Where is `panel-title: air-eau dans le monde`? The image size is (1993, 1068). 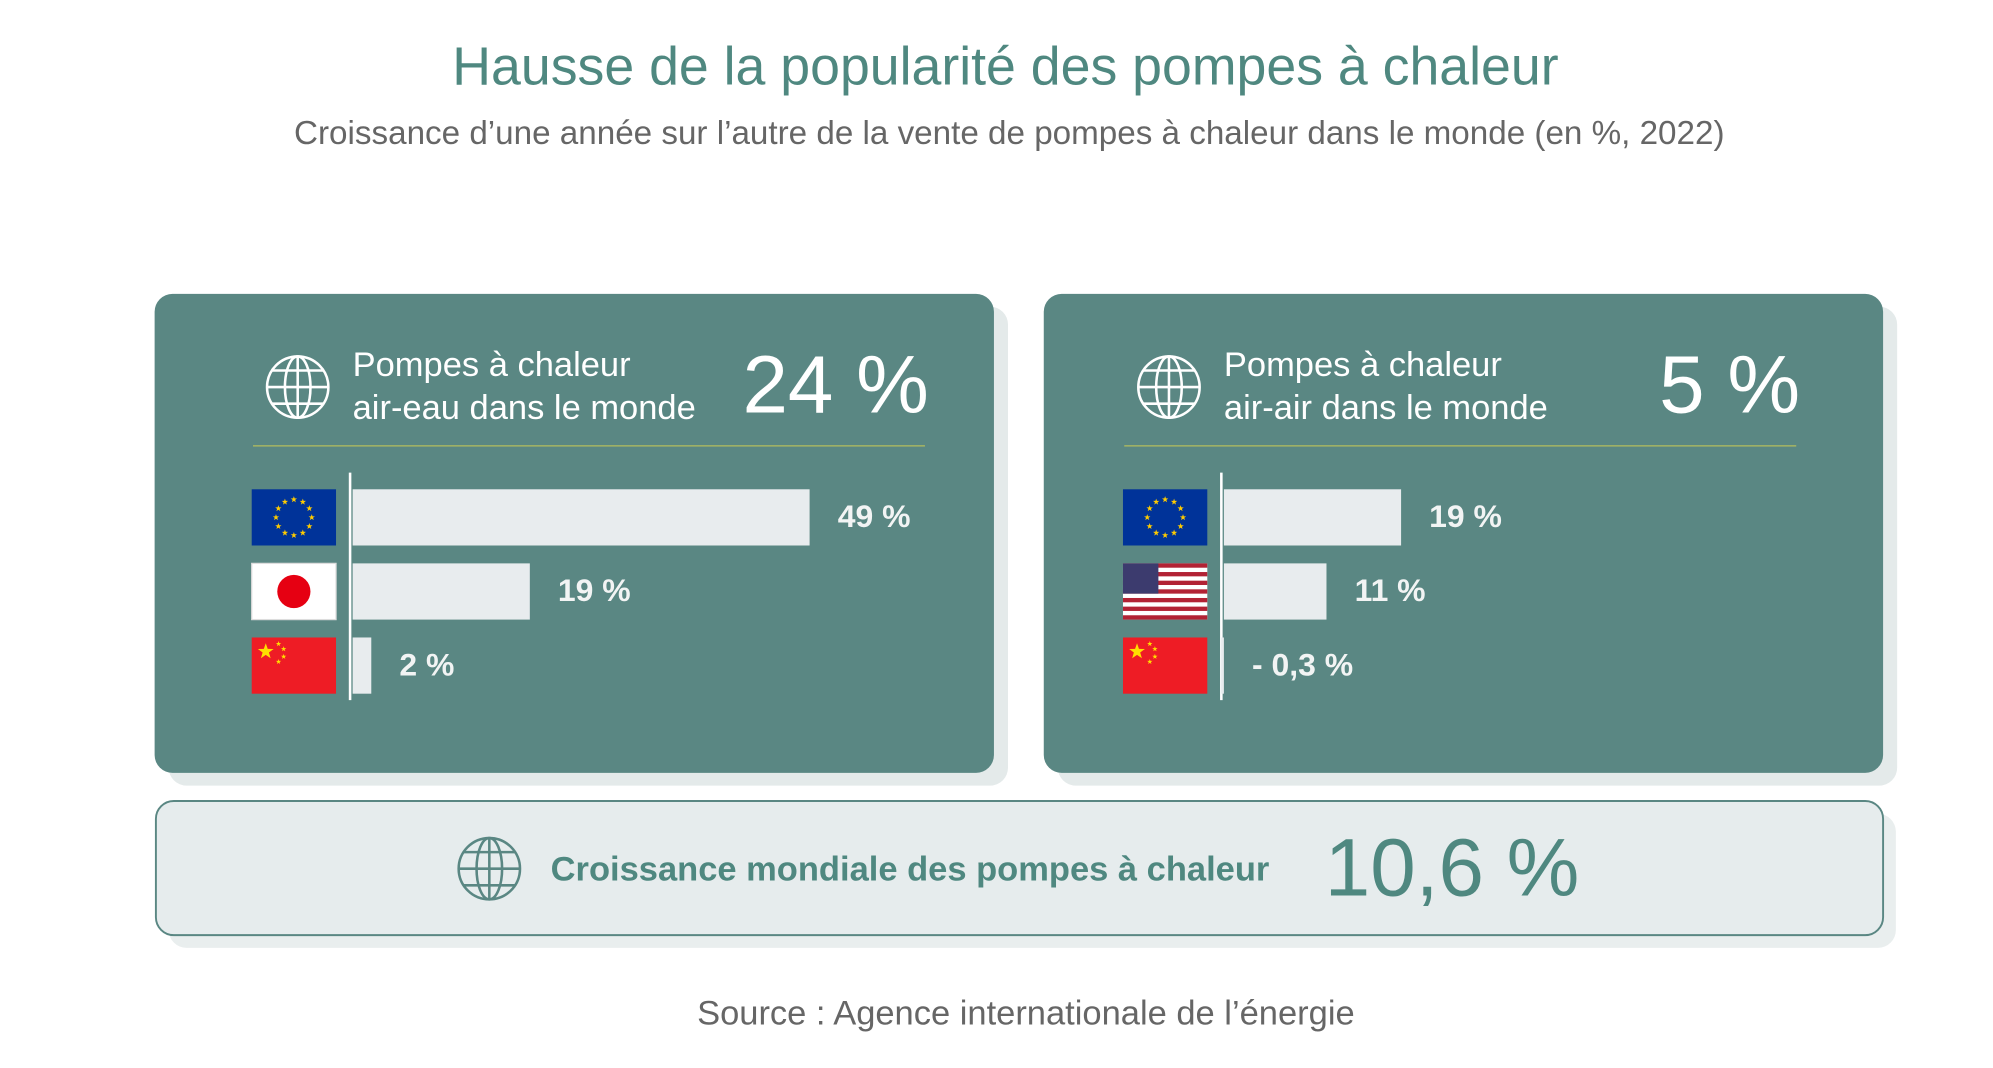 panel-title: air-eau dans le monde is located at coordinates (524, 408).